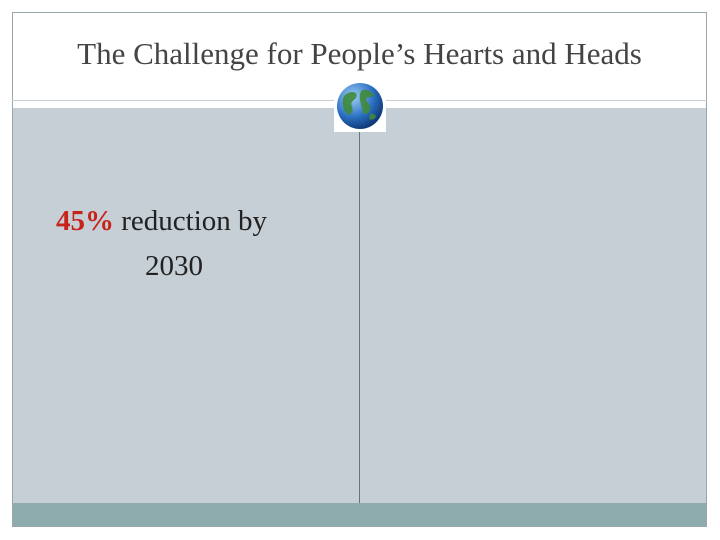  I want to click on highlight-number: 45%, so click(85, 221).